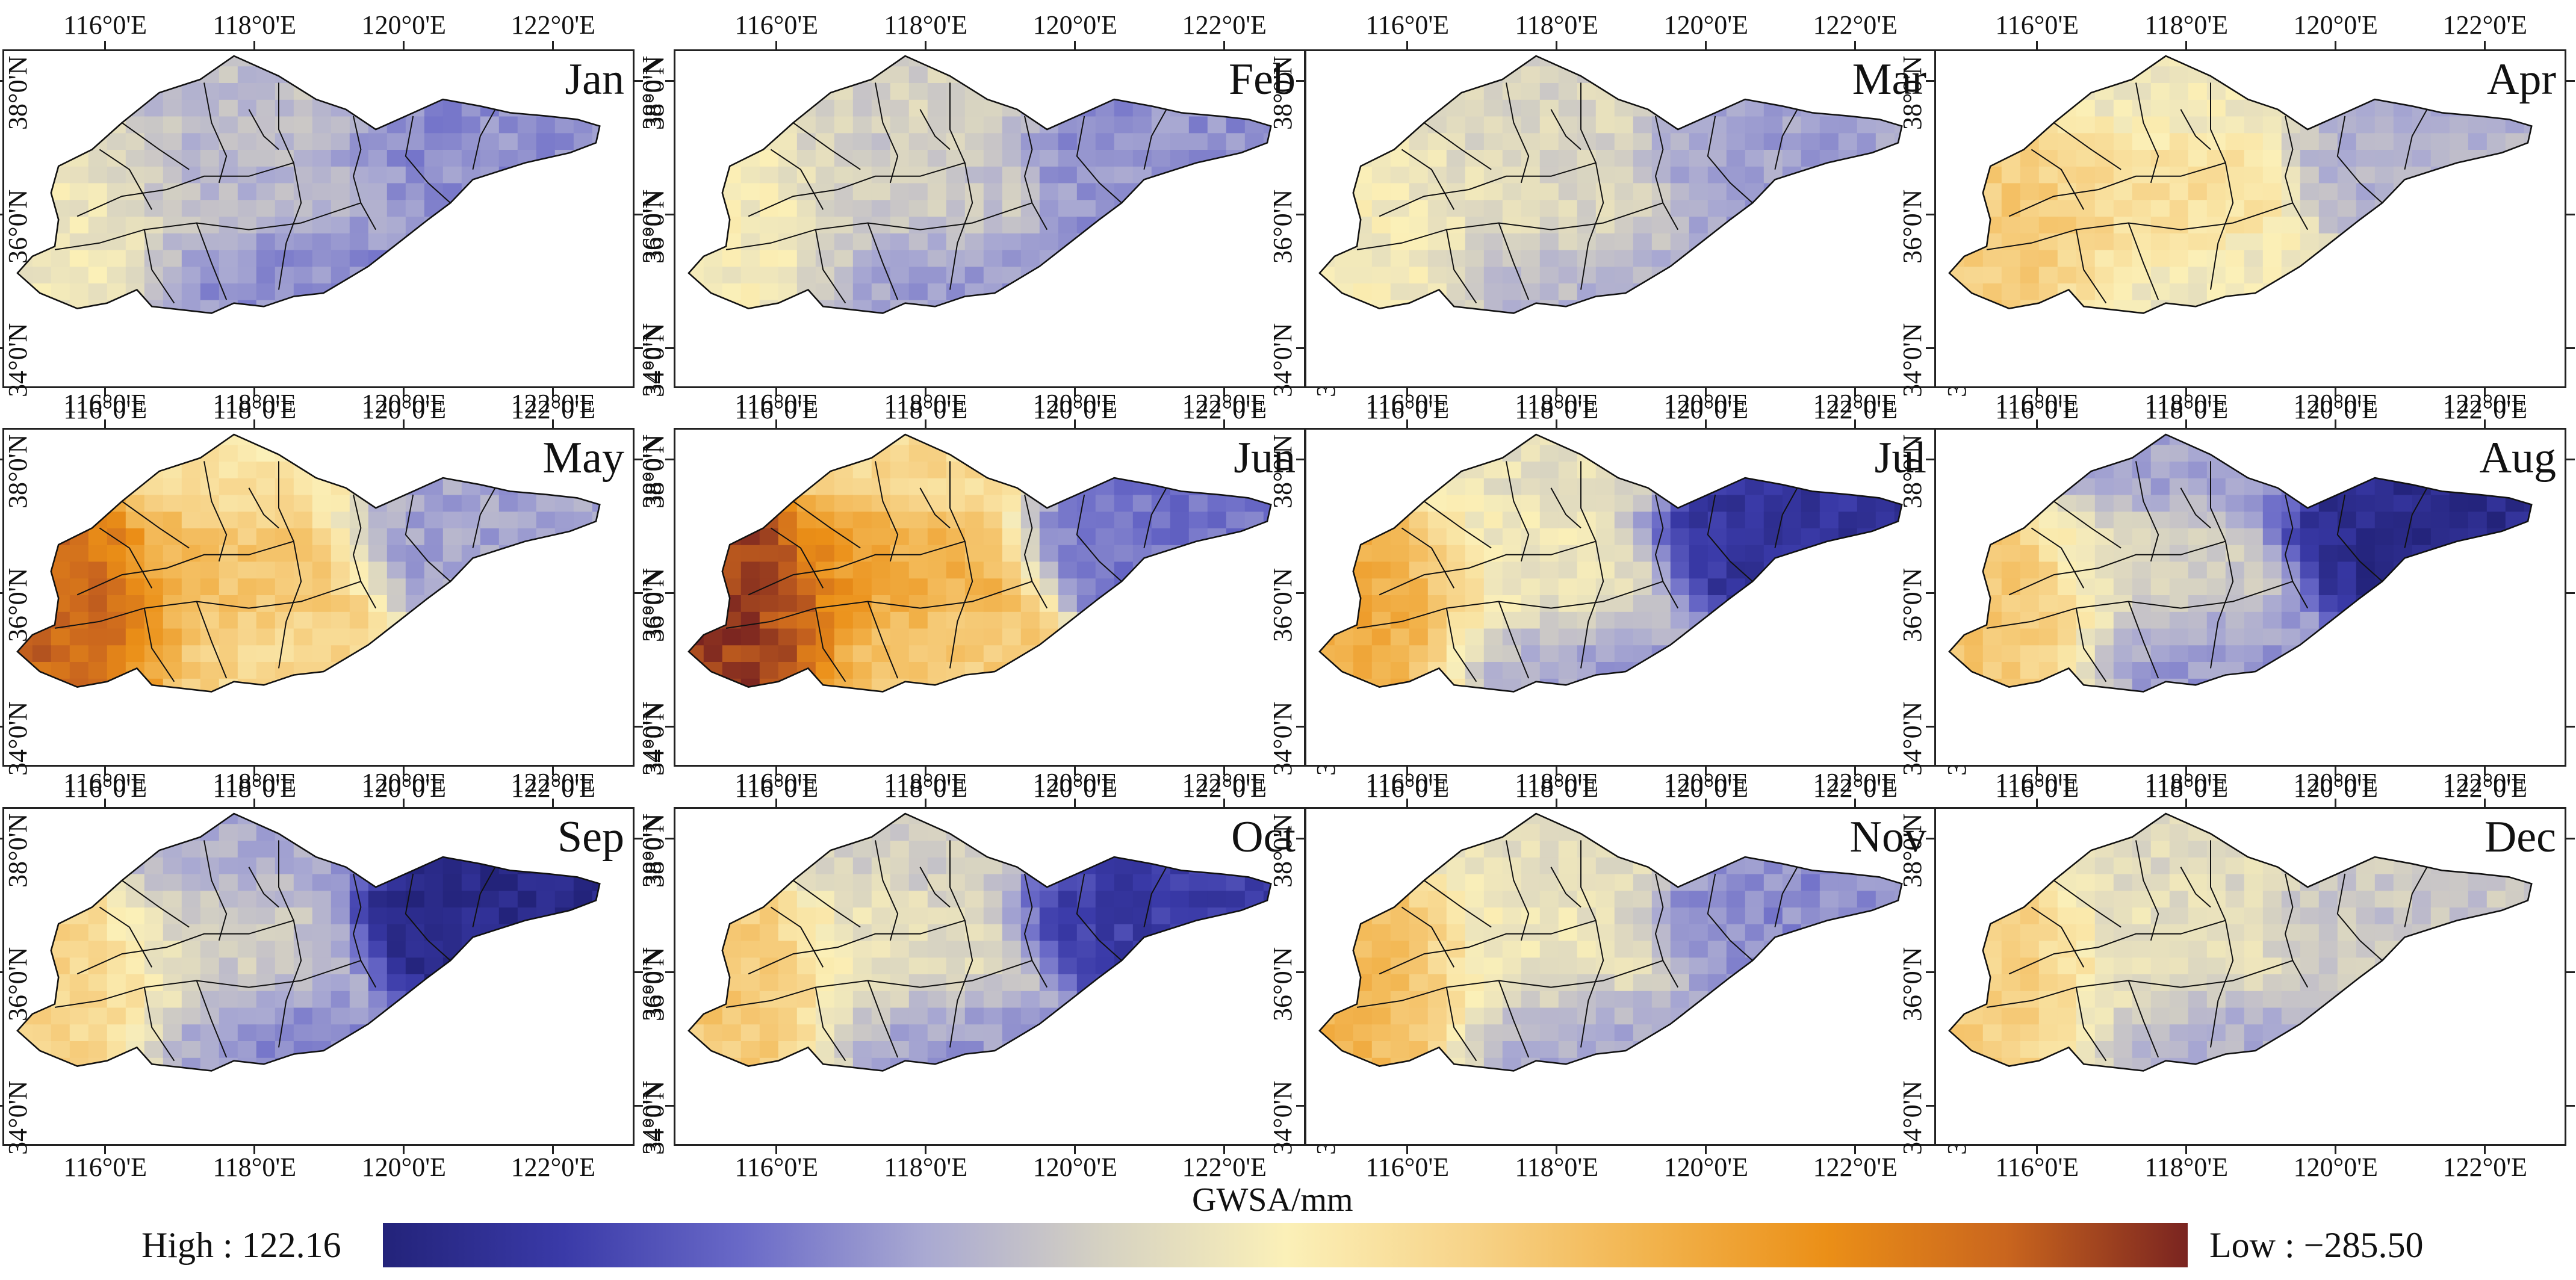 This screenshot has height=1280, width=2576. Describe the element at coordinates (1263, 837) in the screenshot. I see `month-label: Oct` at that location.